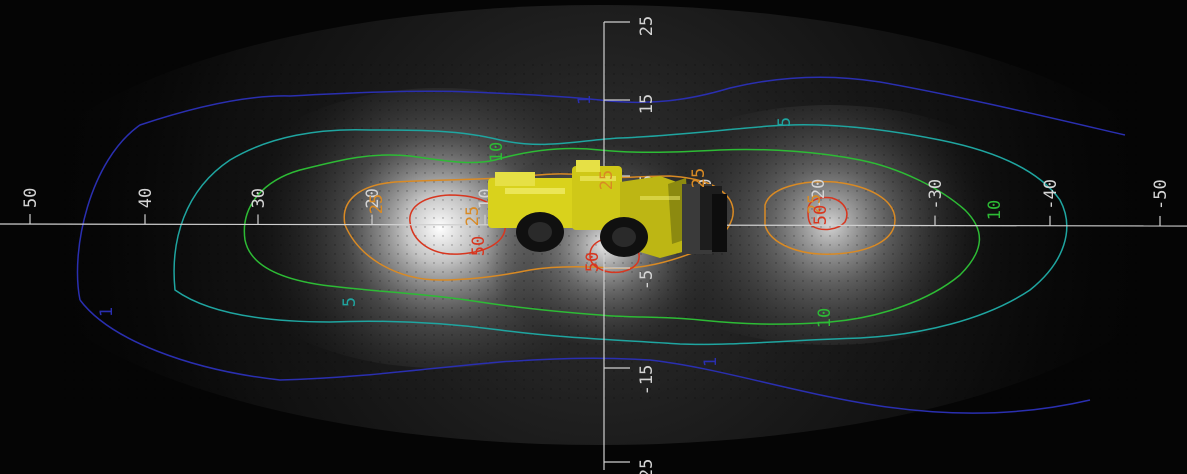 Image resolution: width=1187 pixels, height=474 pixels. Describe the element at coordinates (373, 198) in the screenshot. I see `x-axis-tick-label: 20` at that location.